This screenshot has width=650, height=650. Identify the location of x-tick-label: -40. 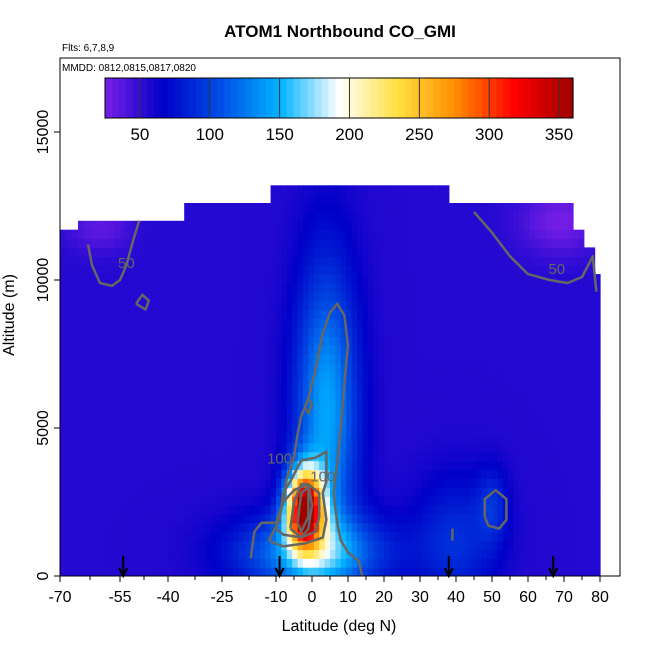
(167, 597).